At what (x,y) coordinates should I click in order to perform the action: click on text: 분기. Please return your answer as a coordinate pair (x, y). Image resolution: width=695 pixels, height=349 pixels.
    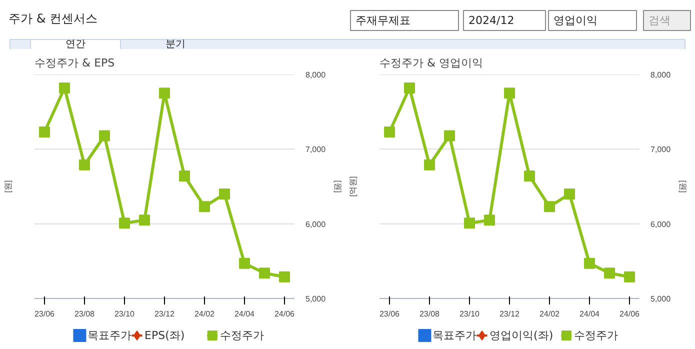
    Looking at the image, I should click on (176, 44).